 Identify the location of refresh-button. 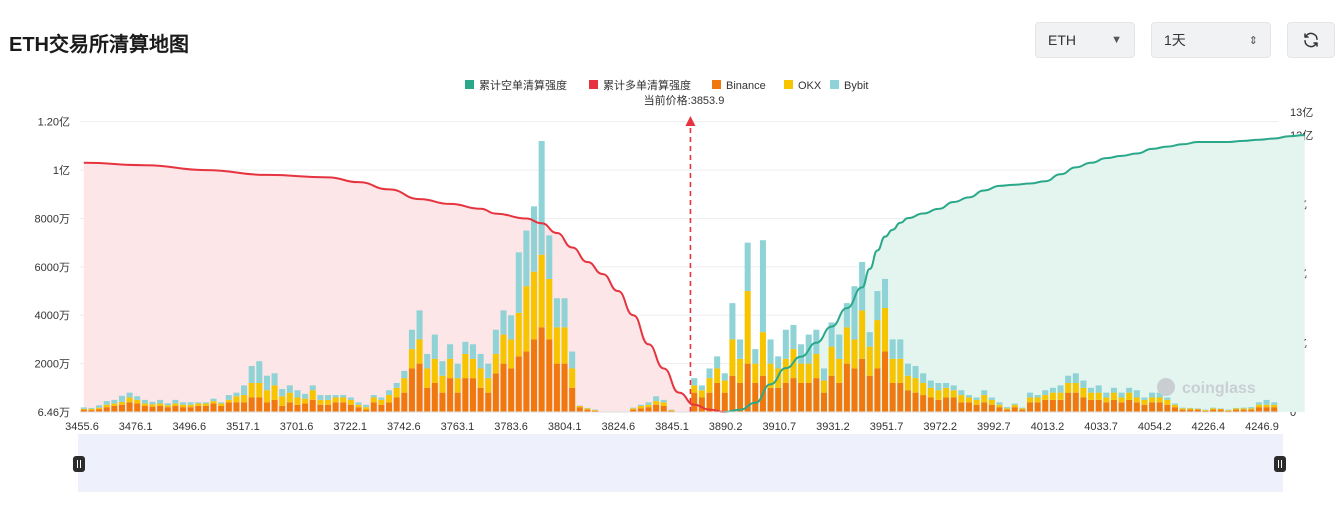
(1311, 40).